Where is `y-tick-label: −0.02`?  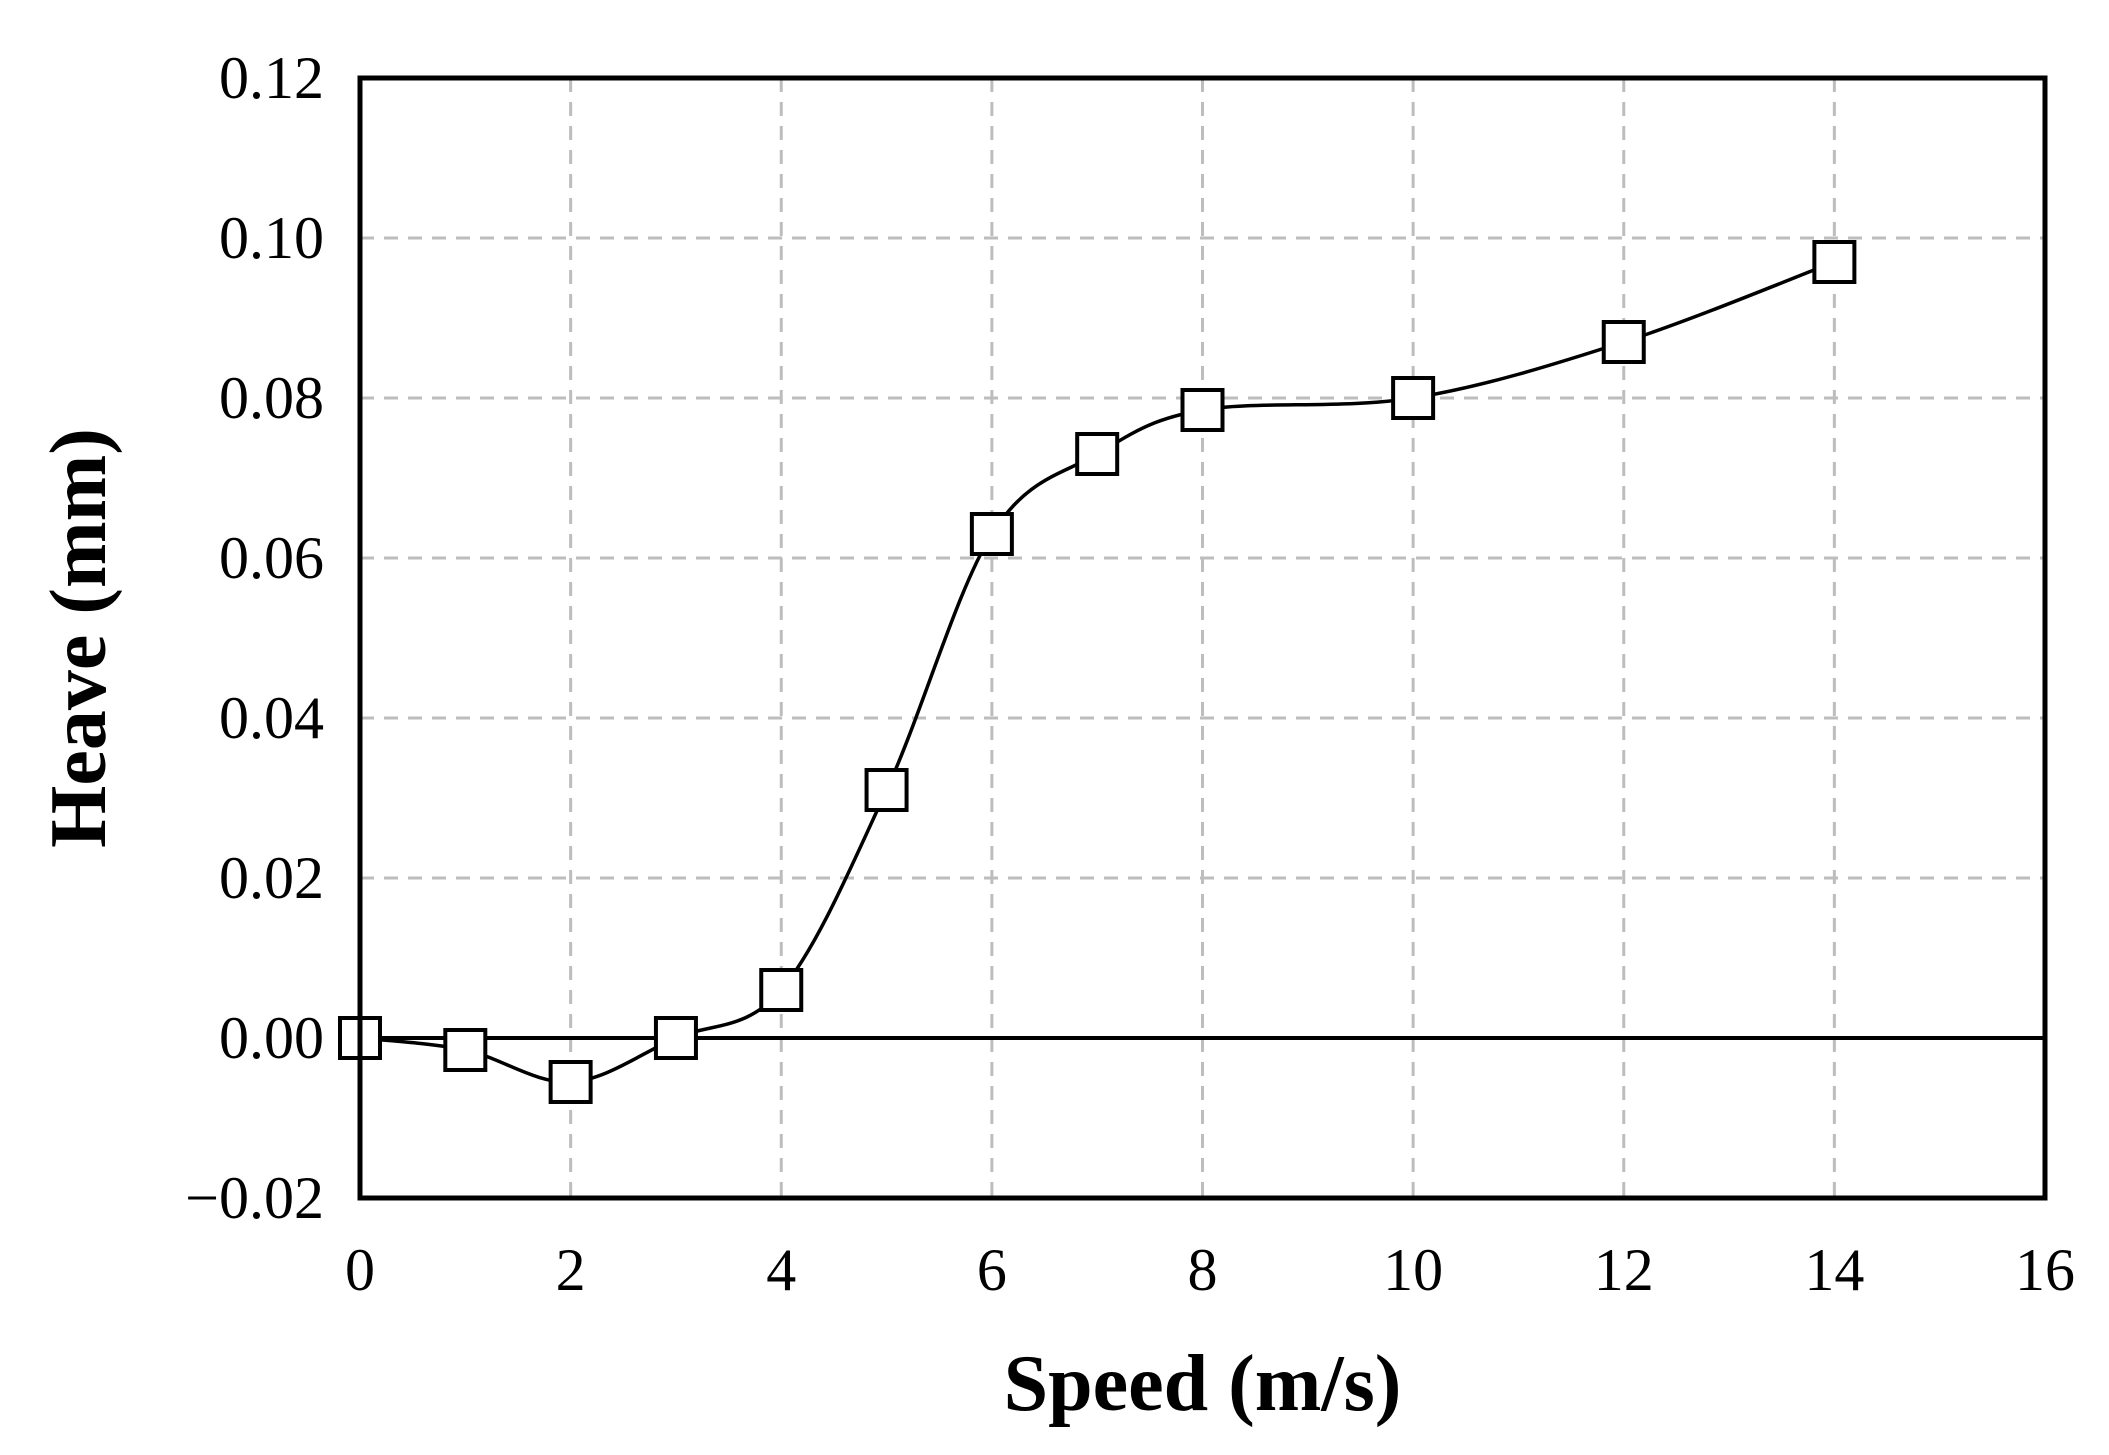
y-tick-label: −0.02 is located at coordinates (254, 1198).